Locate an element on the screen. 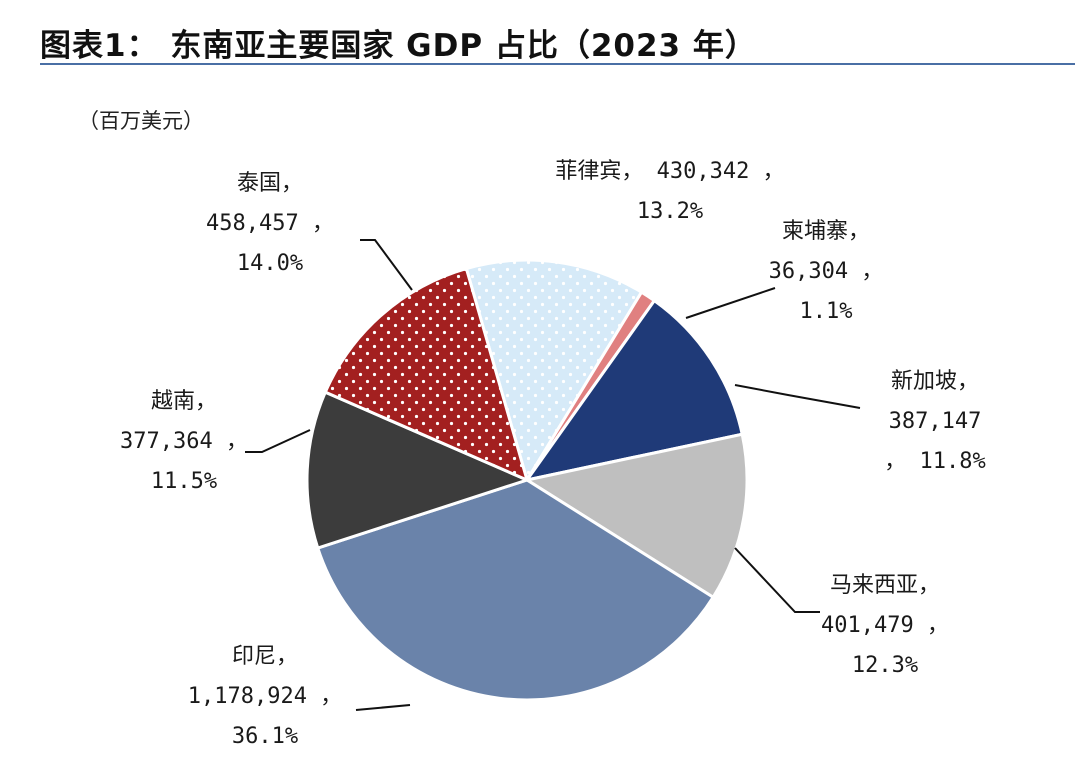  slice-label-2: 柬埔寨， 36,304 ， 1.1% is located at coordinates (826, 271).